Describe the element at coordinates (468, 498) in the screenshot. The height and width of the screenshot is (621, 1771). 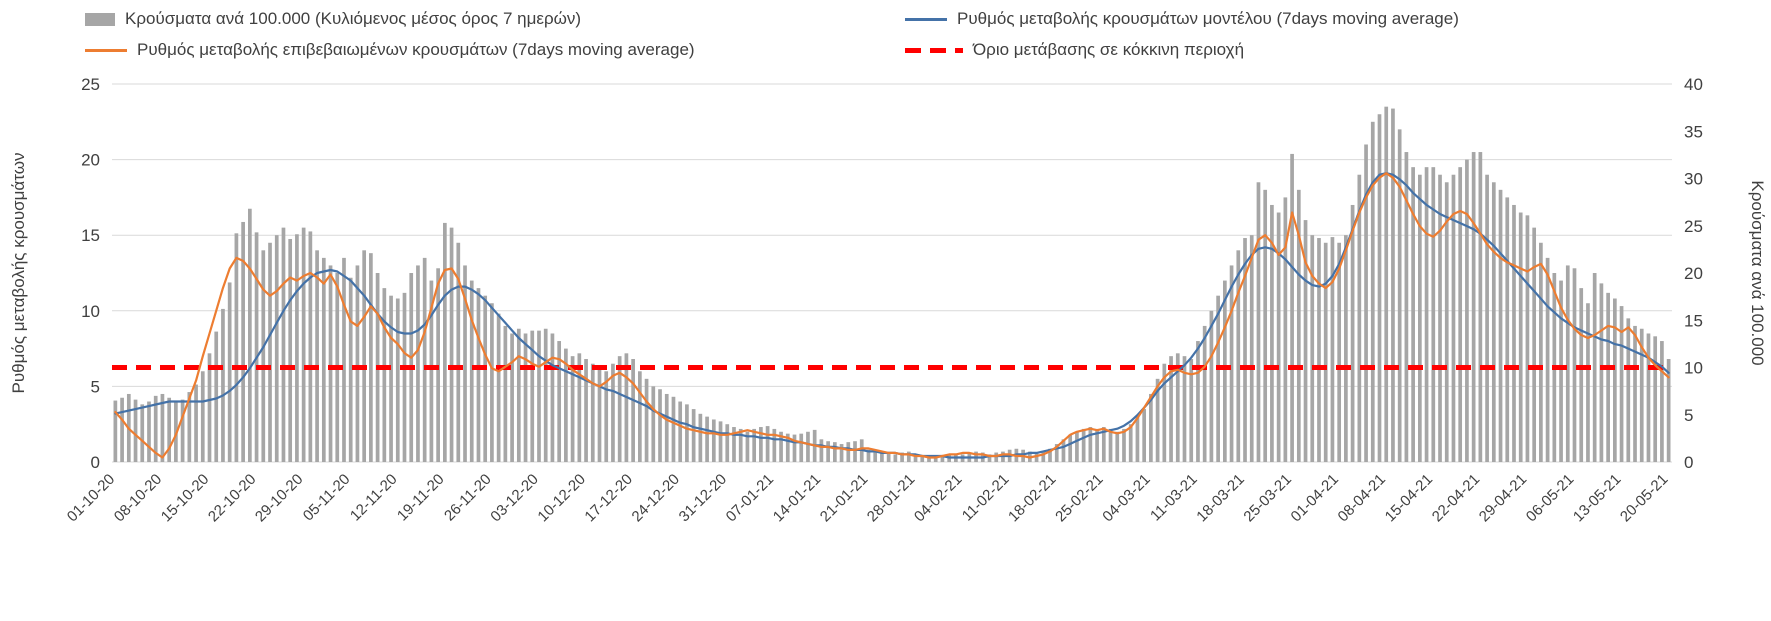
I see `svg-text: 26-11-20` at that location.